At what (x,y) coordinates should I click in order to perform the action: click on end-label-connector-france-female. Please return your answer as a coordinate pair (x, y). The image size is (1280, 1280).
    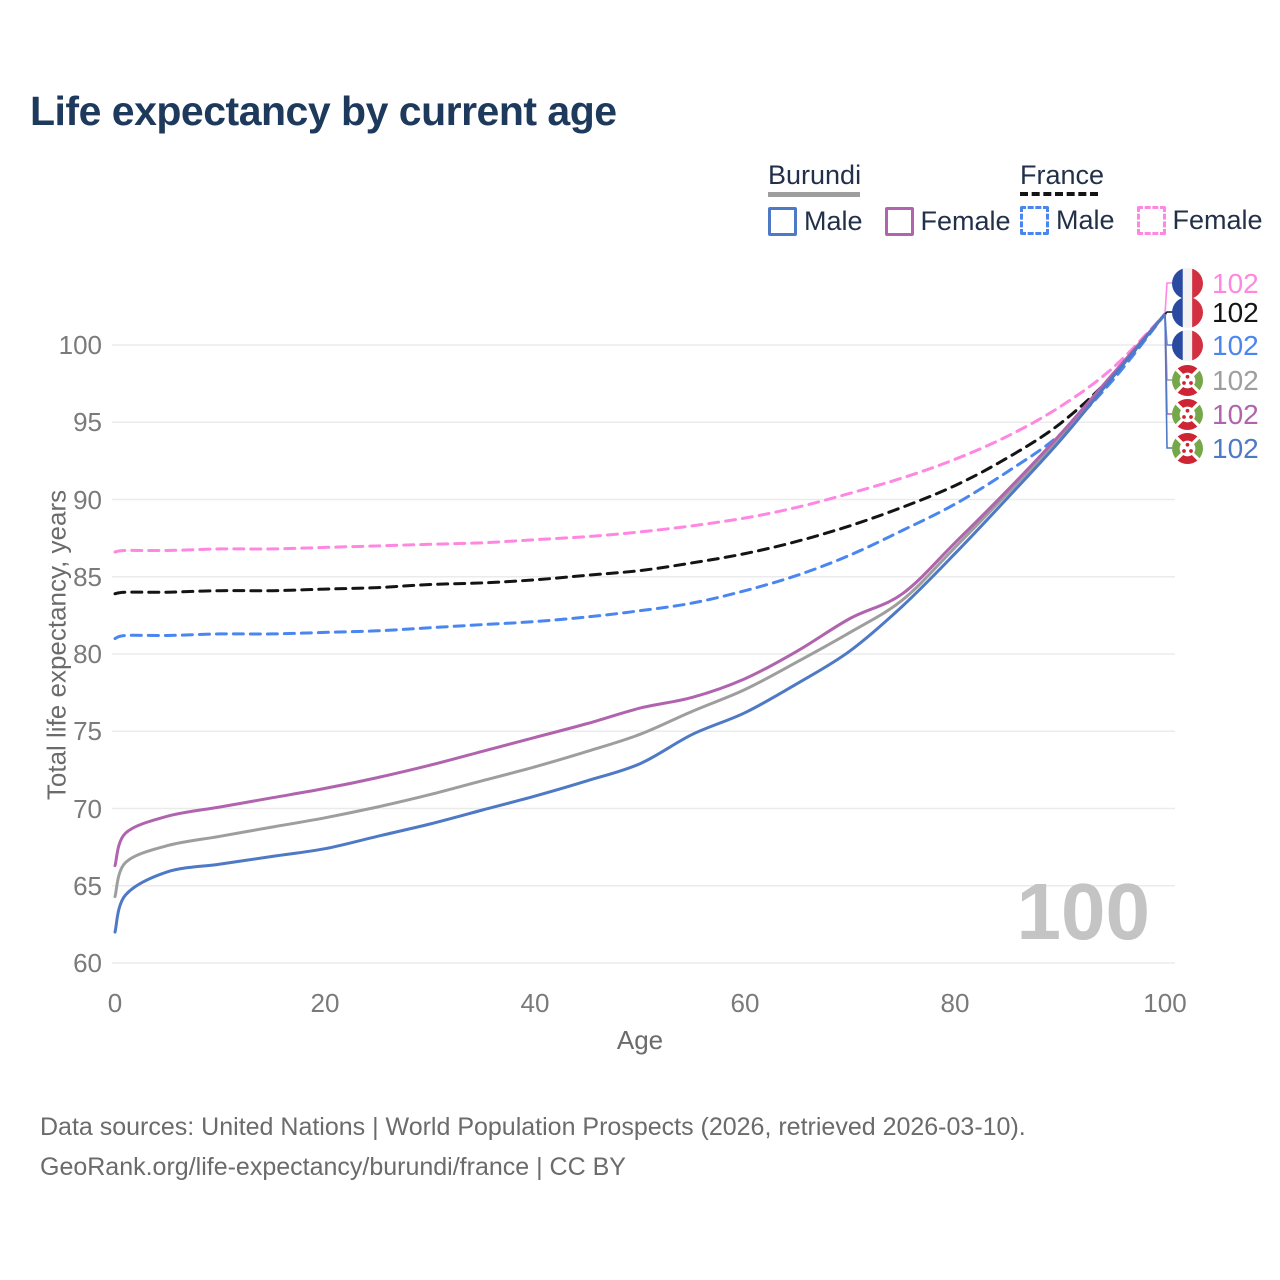
    Looking at the image, I should click on (1169, 298).